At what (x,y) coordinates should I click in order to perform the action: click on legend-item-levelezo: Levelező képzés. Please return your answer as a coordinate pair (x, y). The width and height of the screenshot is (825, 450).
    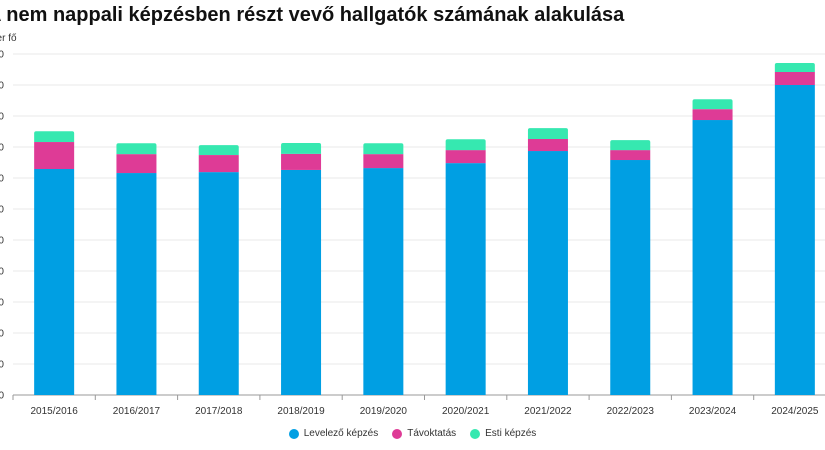
    Looking at the image, I should click on (333, 433).